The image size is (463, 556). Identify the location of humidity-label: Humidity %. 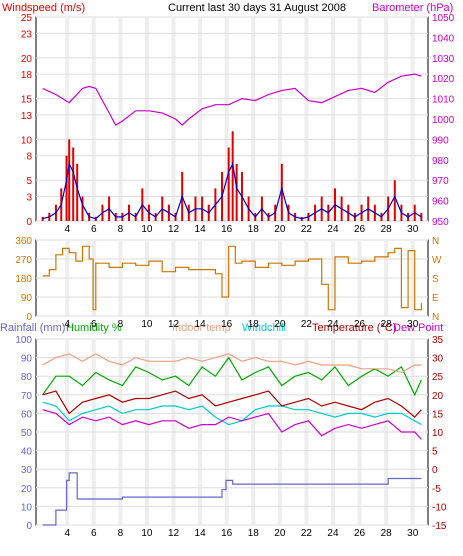
(94, 328).